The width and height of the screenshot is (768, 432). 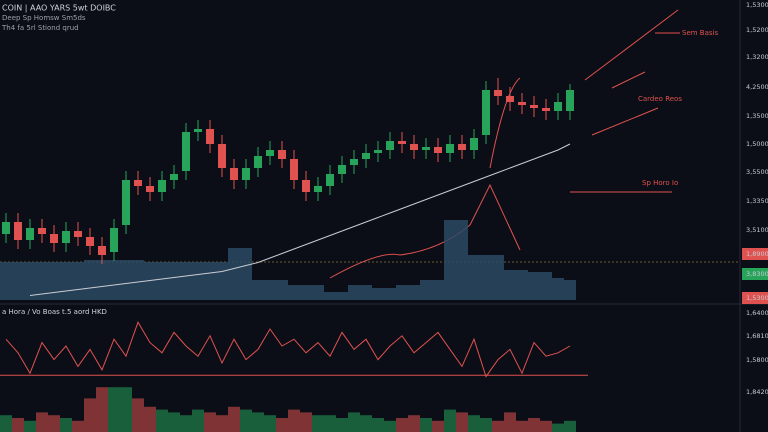 What do you see at coordinates (757, 201) in the screenshot?
I see `axis-label: 1,3350` at bounding box center [757, 201].